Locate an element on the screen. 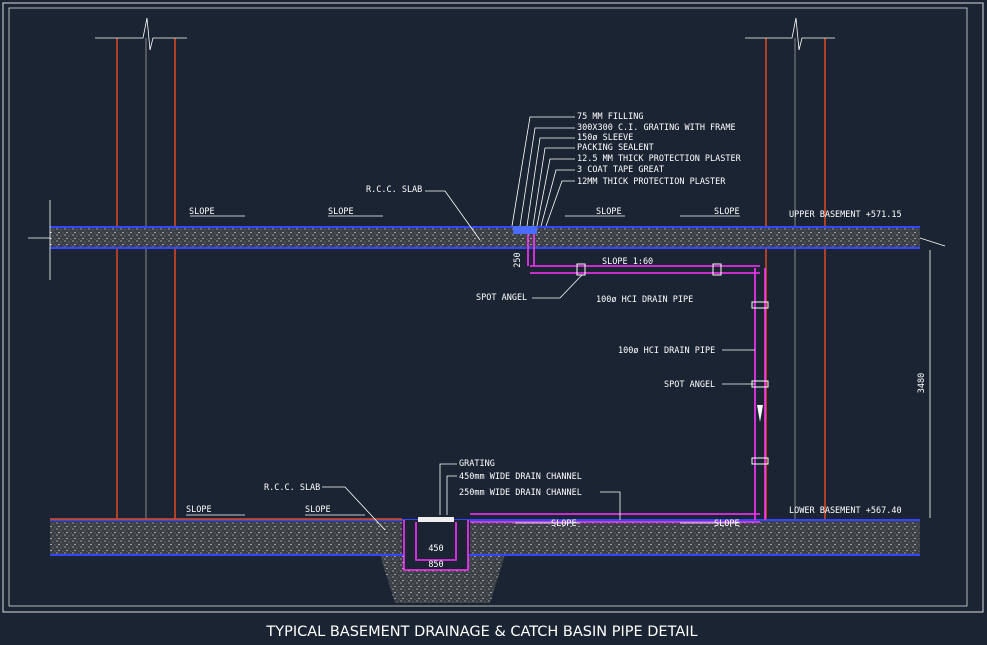 The image size is (987, 645). callout: 75 MM FILLING is located at coordinates (610, 117).